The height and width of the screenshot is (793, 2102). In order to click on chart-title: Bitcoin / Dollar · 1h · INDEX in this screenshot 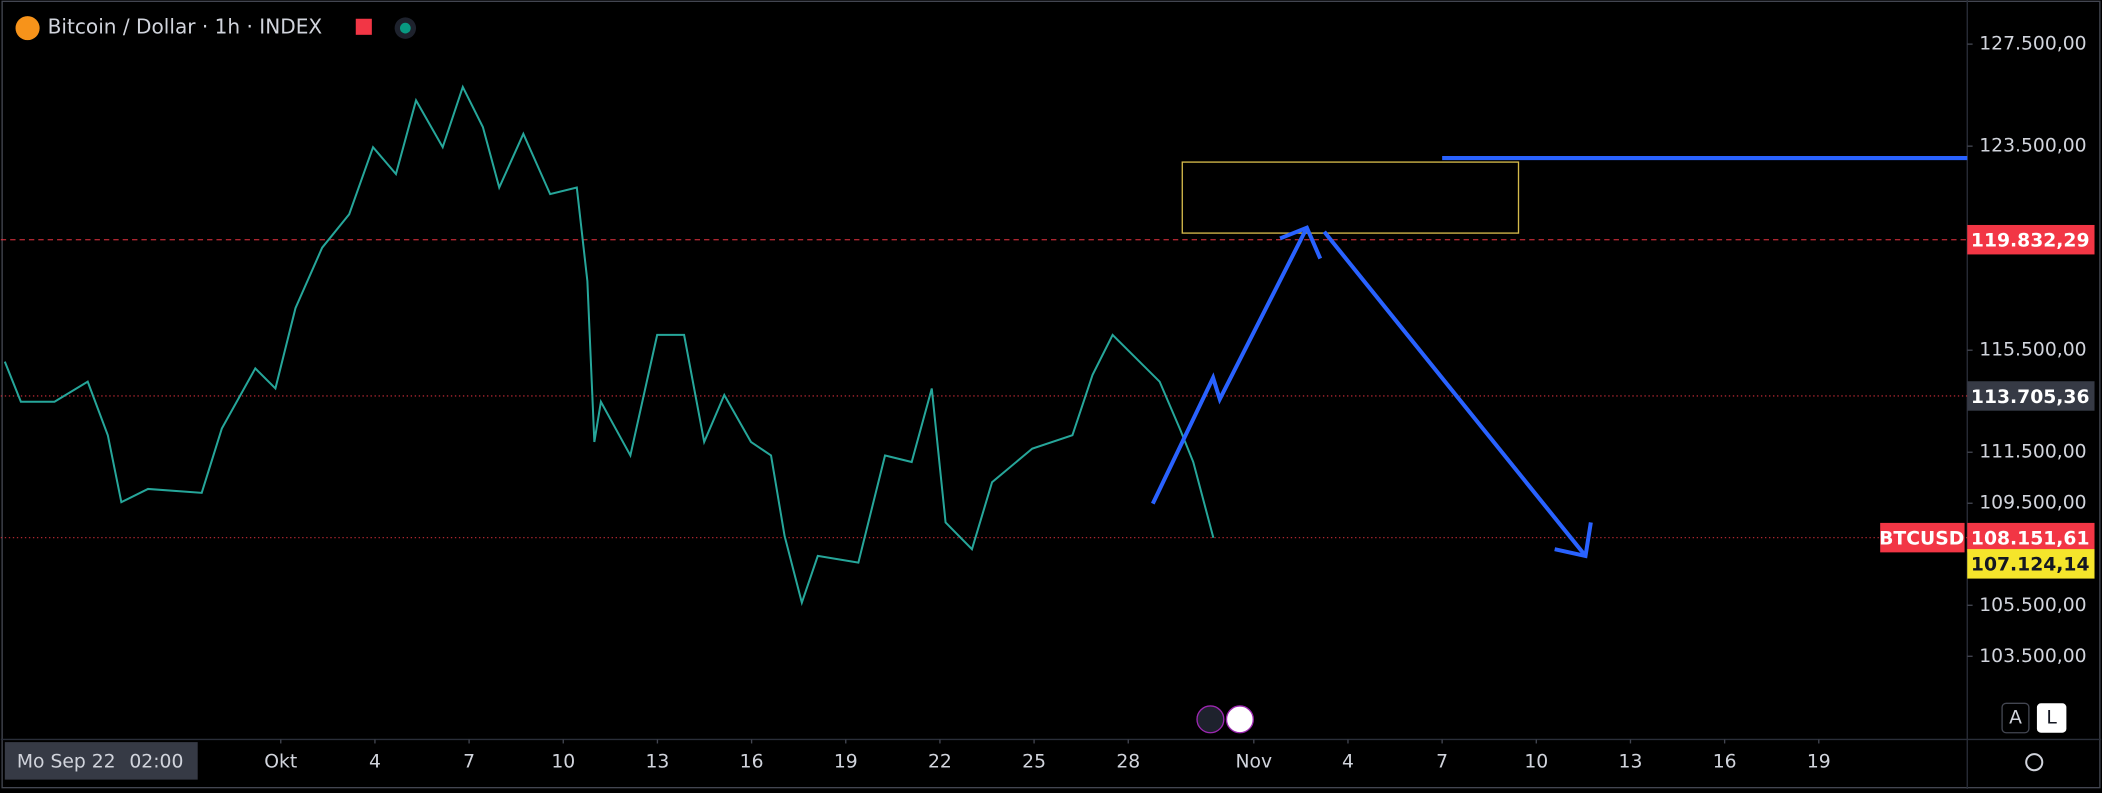, I will do `click(185, 27)`.